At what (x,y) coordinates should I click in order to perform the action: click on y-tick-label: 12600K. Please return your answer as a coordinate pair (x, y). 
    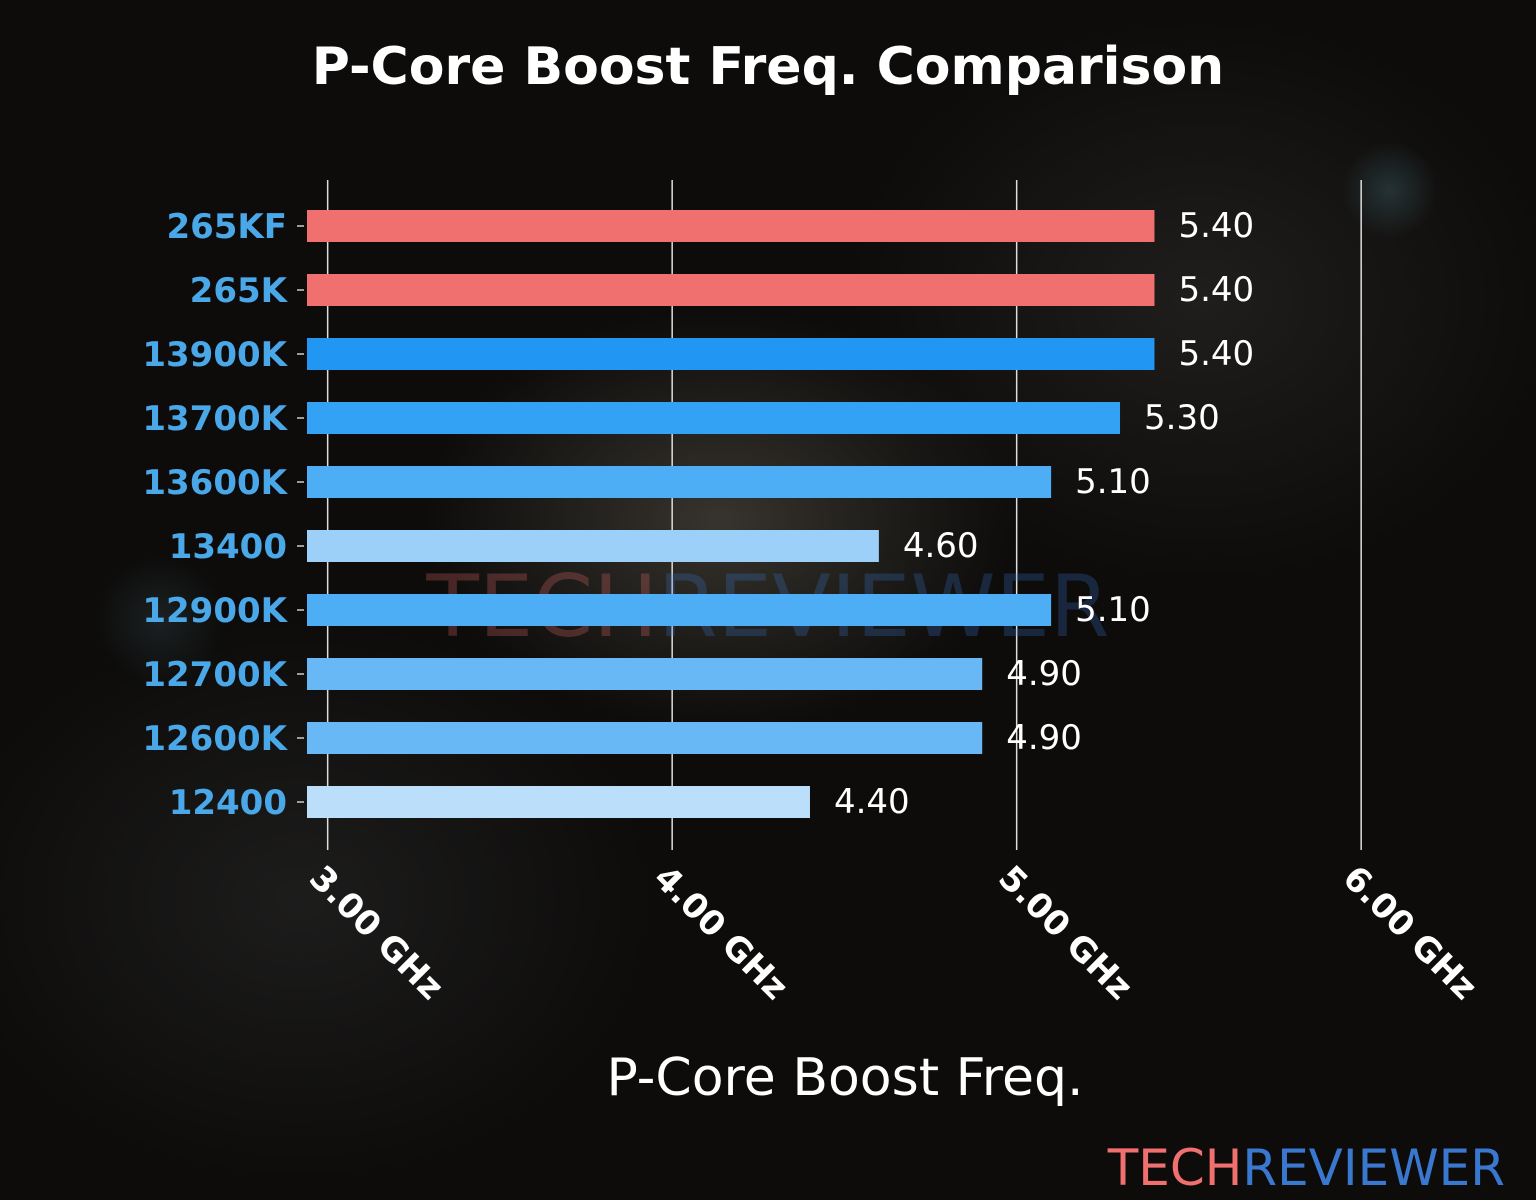
    Looking at the image, I should click on (215, 739).